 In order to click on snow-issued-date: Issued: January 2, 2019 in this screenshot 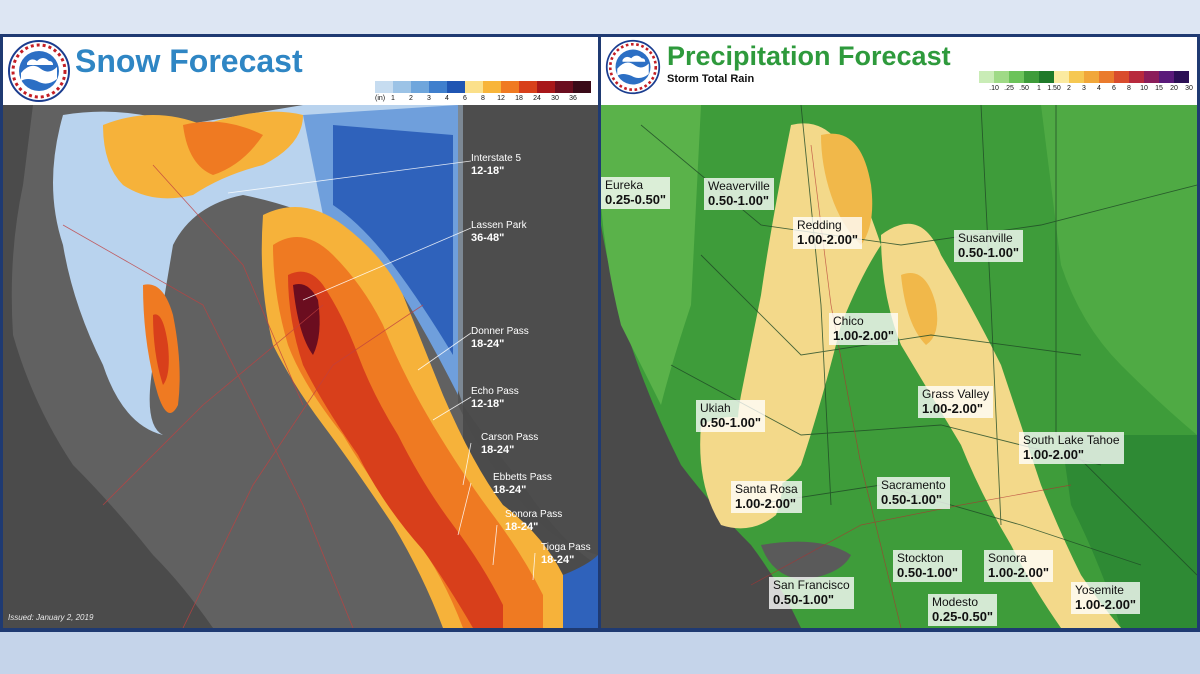, I will do `click(51, 617)`.